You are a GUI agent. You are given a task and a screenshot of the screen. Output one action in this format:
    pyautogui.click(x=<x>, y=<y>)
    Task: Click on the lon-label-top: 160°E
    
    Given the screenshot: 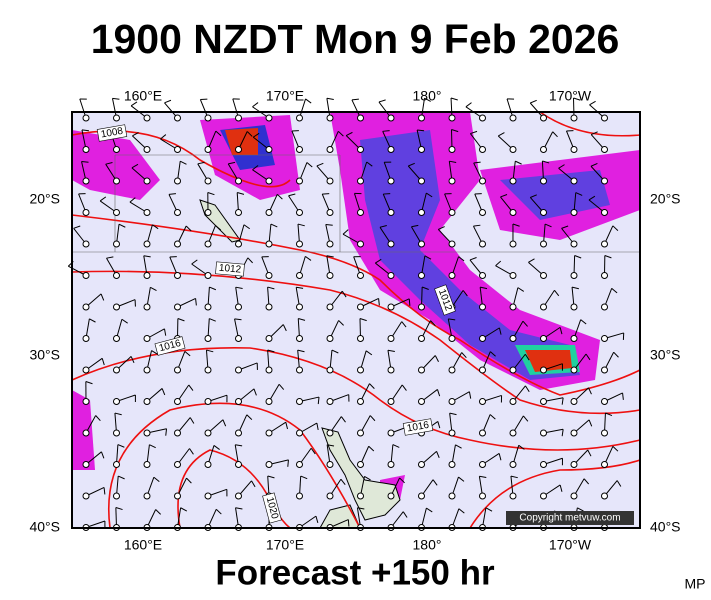 What is the action you would take?
    pyautogui.click(x=143, y=96)
    